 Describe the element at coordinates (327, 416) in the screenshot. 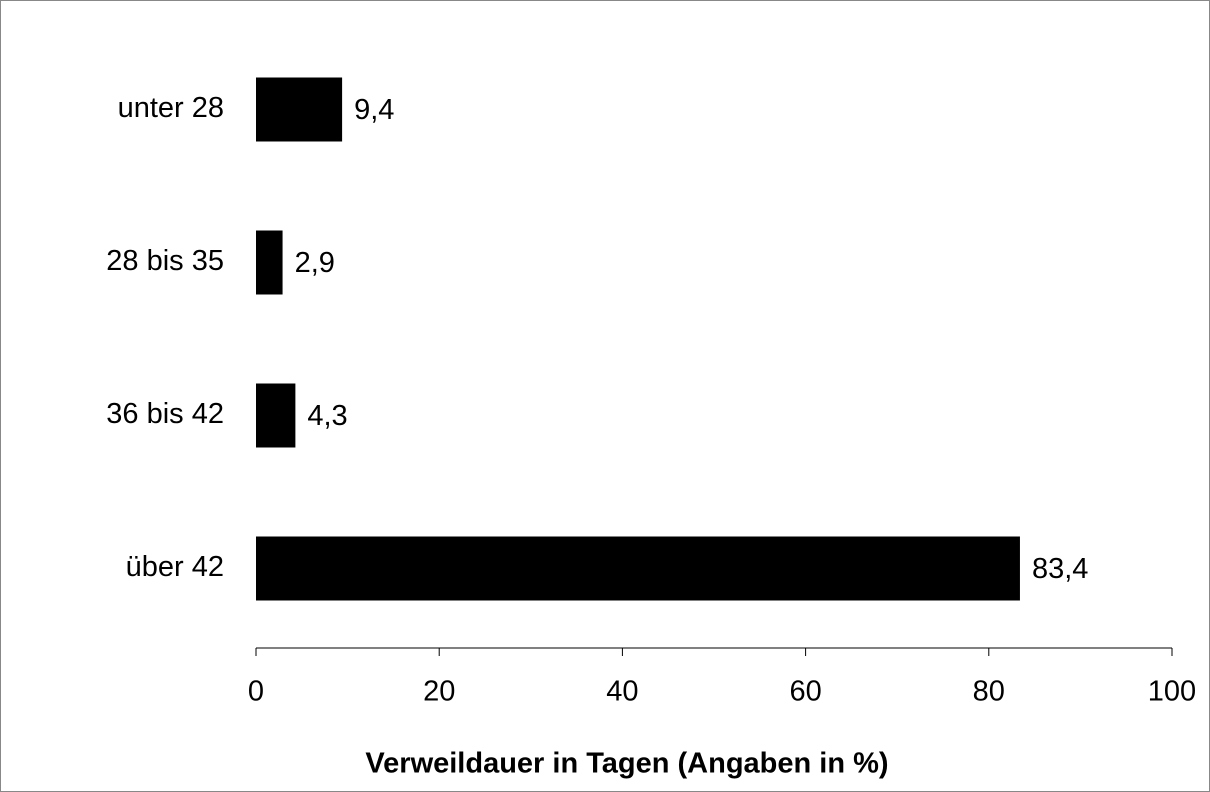

I see `value-label: 4,3` at that location.